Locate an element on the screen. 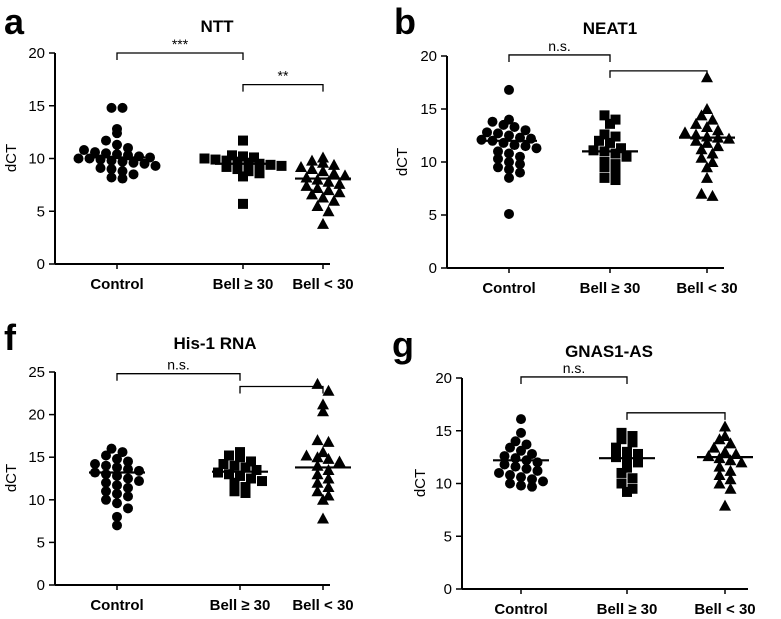  panel-letter: g is located at coordinates (403, 344).